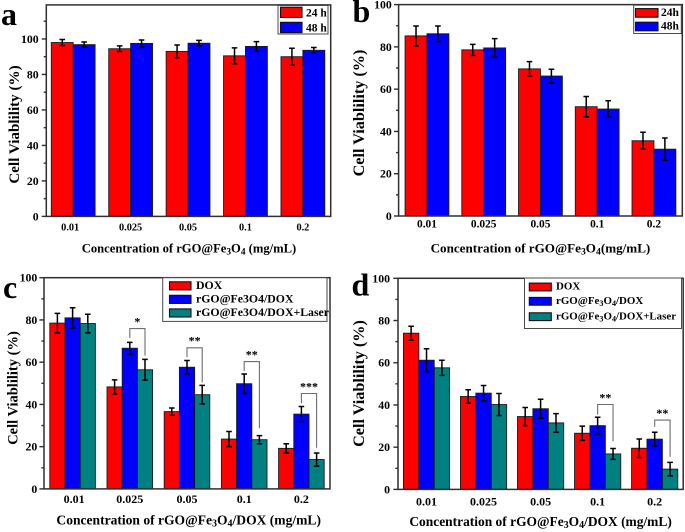  Describe the element at coordinates (10, 287) in the screenshot. I see `svg-text: c` at that location.